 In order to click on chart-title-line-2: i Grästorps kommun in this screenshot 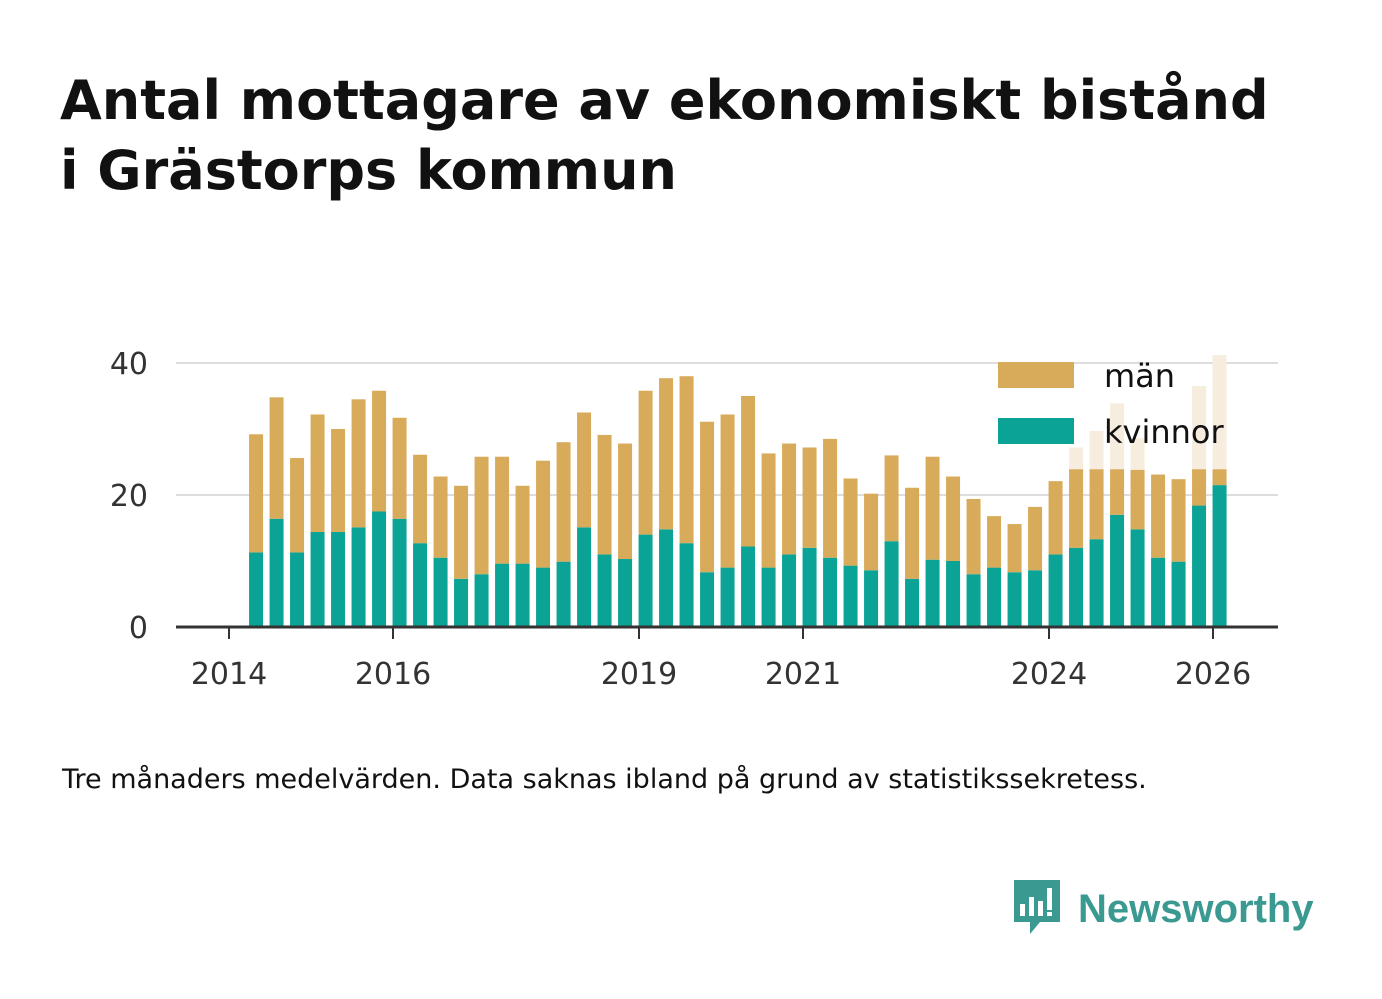, I will do `click(368, 170)`.